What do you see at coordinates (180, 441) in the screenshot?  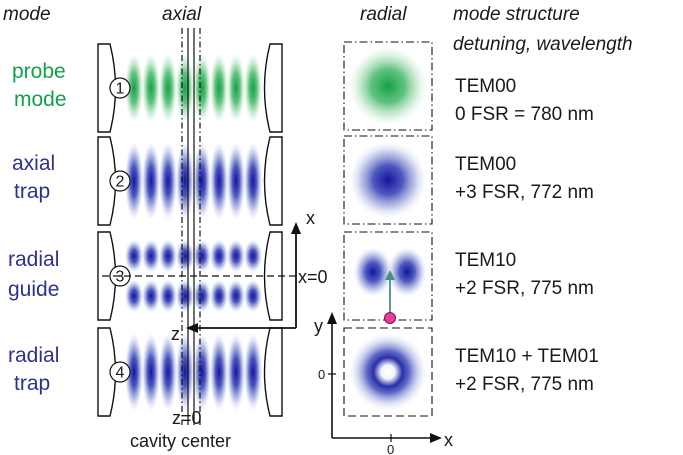 I see `cavity-center-label: cavity center` at bounding box center [180, 441].